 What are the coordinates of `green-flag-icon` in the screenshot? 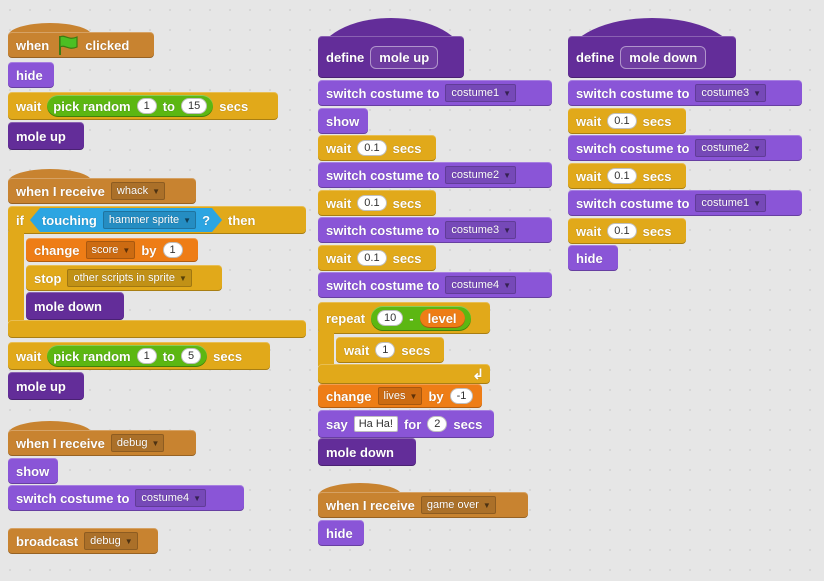 It's located at (68, 45).